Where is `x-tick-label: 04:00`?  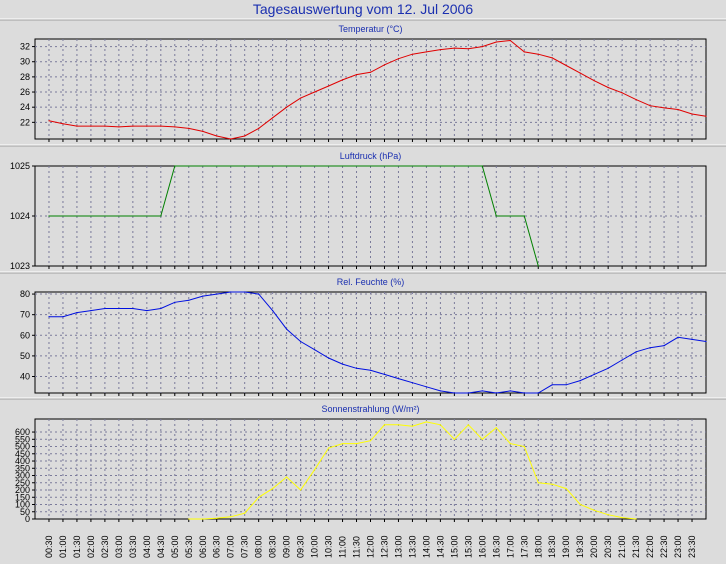
x-tick-label: 04:00 is located at coordinates (147, 546).